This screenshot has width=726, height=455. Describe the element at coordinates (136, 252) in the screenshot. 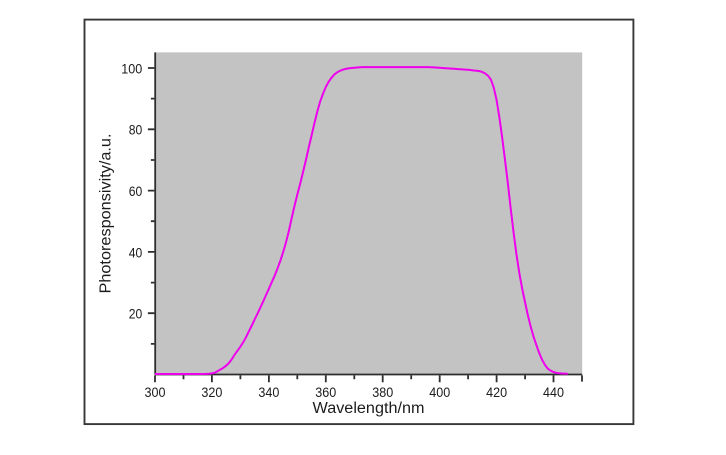

I see `svg-text: 40` at that location.